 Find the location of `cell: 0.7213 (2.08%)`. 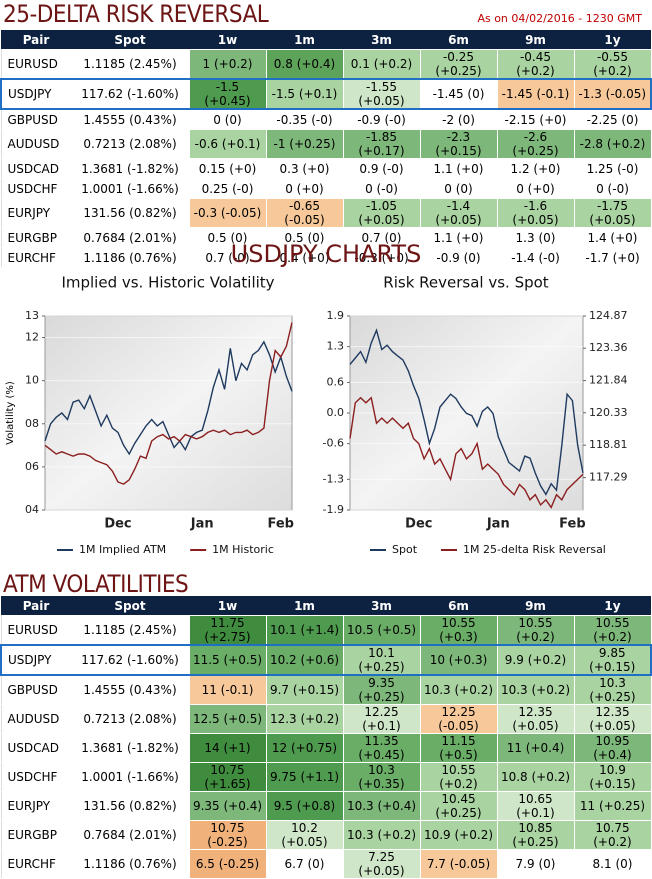

cell: 0.7213 (2.08%) is located at coordinates (130, 144).